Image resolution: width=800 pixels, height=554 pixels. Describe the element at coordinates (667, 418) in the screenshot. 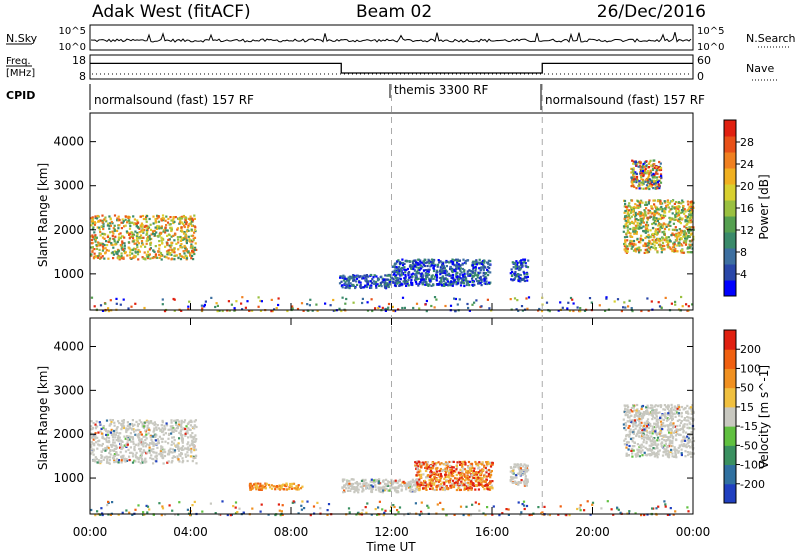

I see `velocity-cell-1965` at that location.